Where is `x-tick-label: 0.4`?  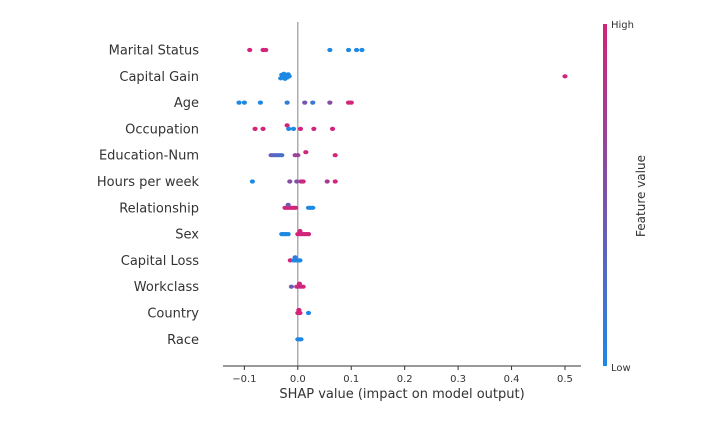 x-tick-label: 0.4 is located at coordinates (512, 379).